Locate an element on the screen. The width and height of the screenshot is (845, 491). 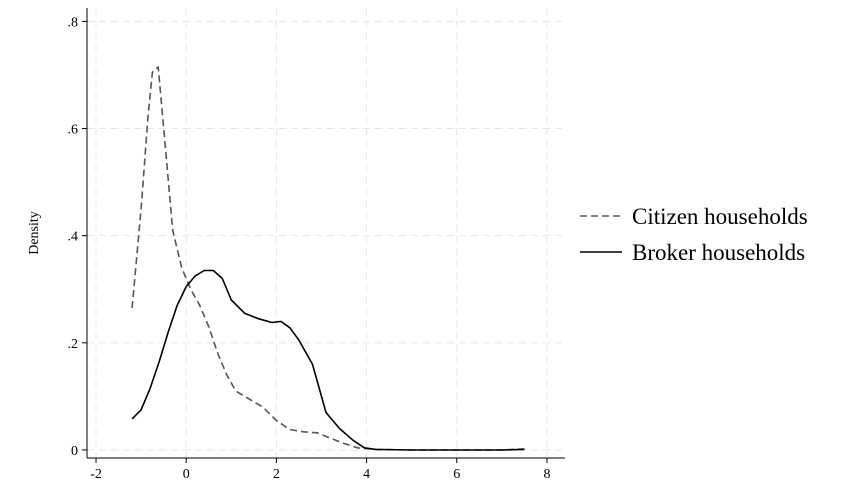
x-tick-label: 0 is located at coordinates (186, 474).